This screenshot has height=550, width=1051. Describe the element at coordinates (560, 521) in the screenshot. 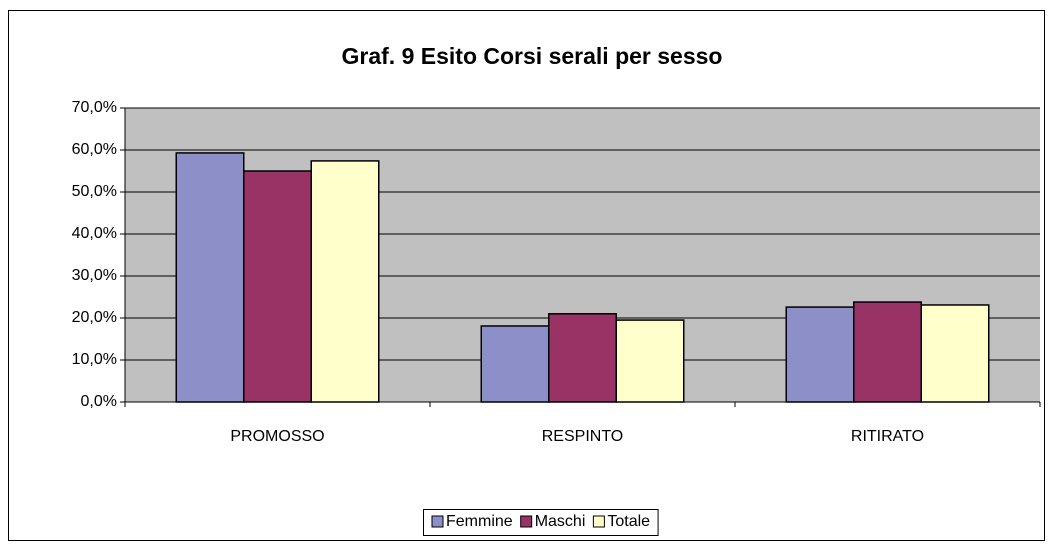

I see `legend-label: Maschi` at that location.